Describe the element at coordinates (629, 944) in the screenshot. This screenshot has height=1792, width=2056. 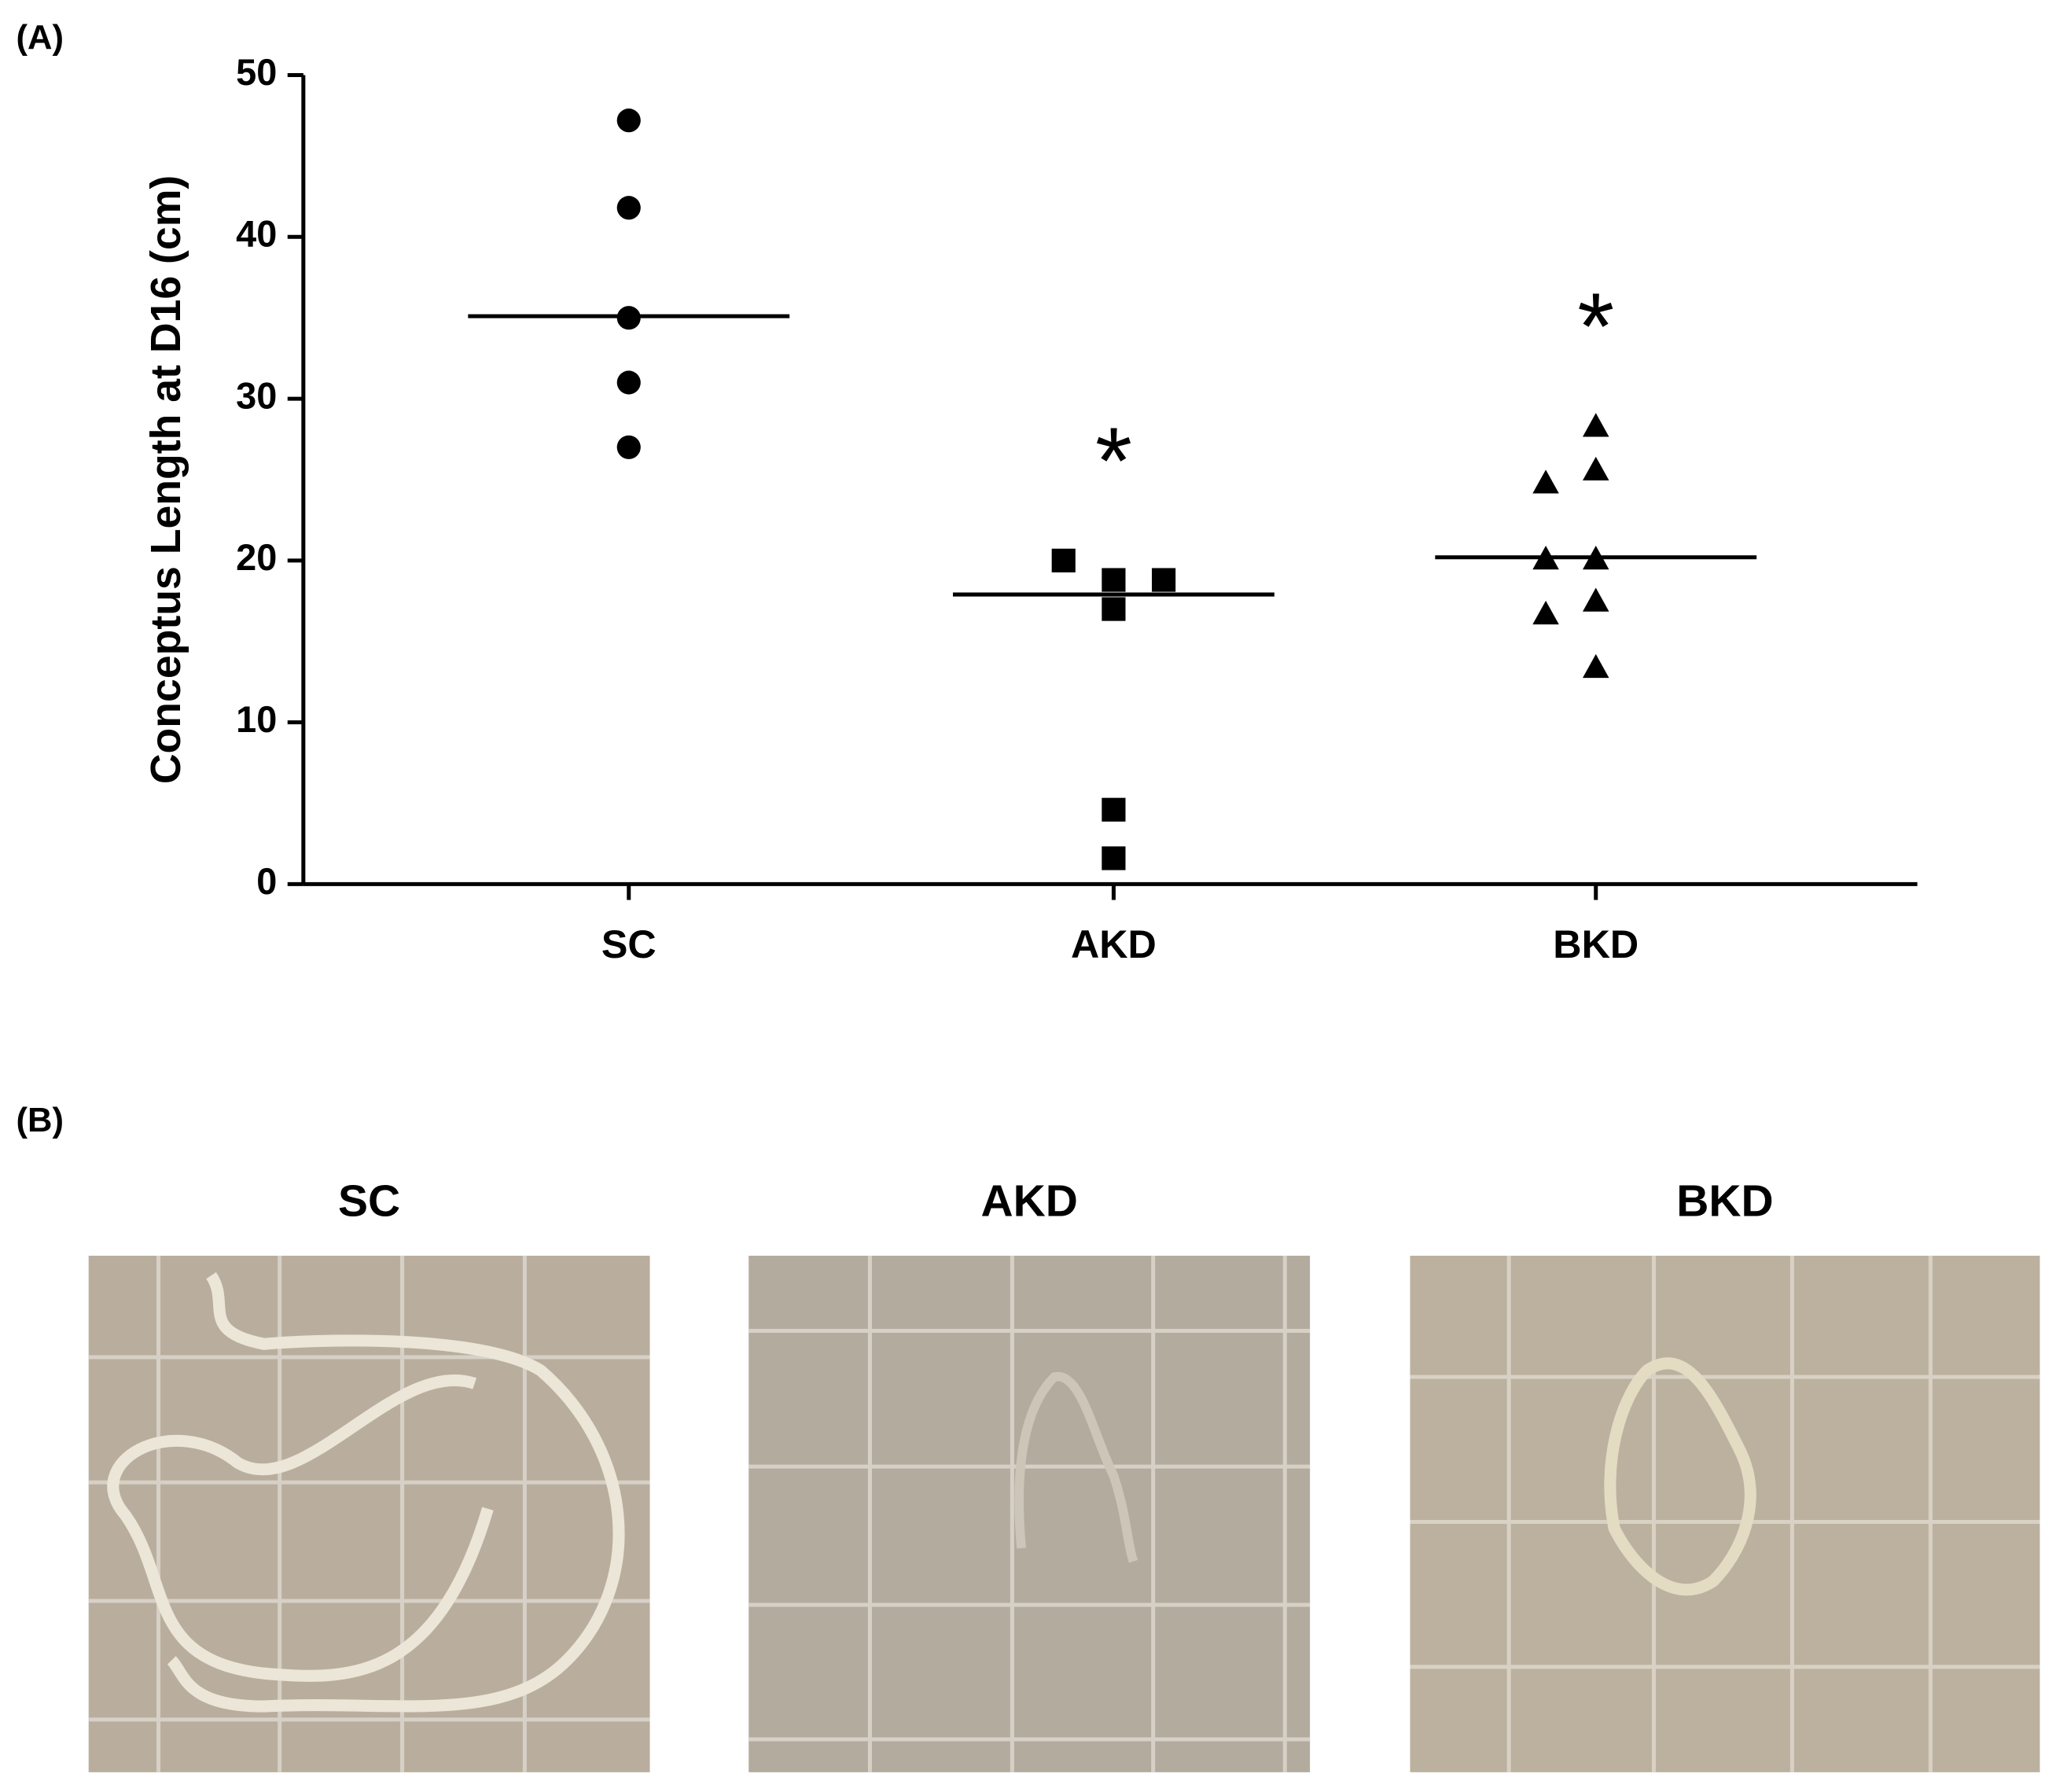
I see `x-tick-label: SC` at that location.